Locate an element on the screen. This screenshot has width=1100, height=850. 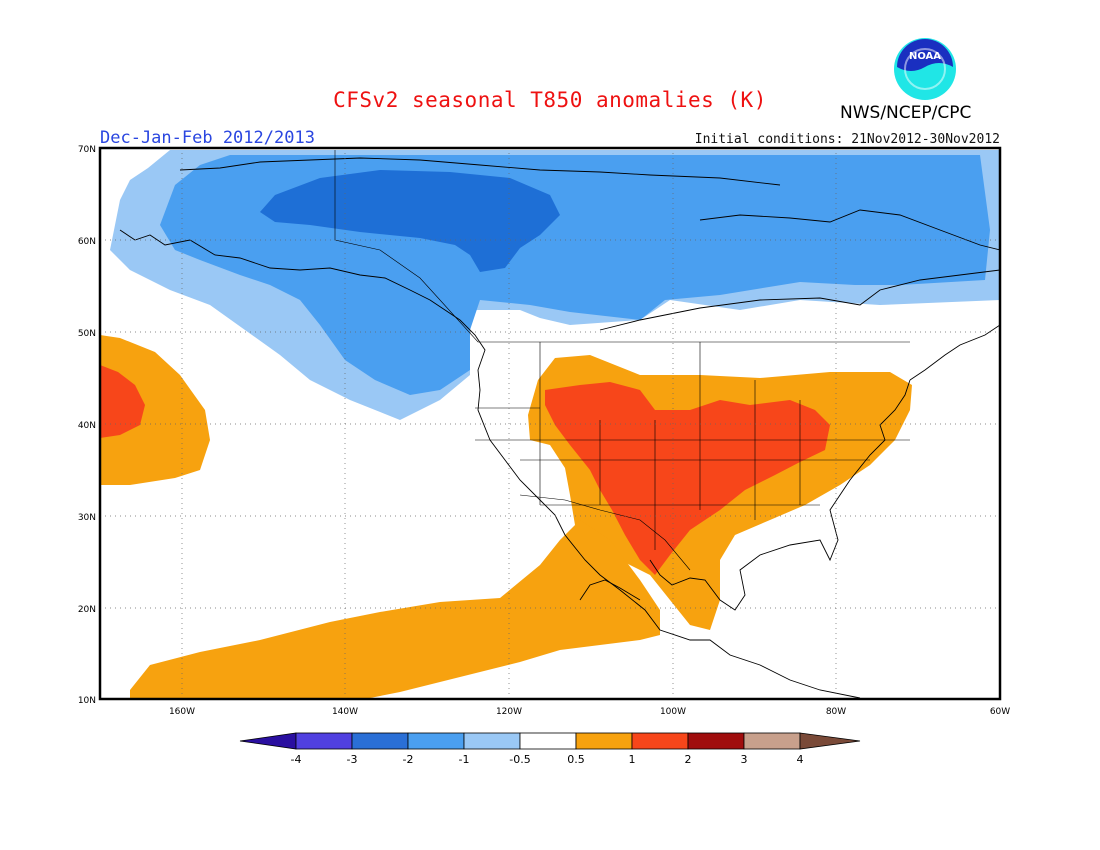
lon-label: 80W is located at coordinates (836, 712).